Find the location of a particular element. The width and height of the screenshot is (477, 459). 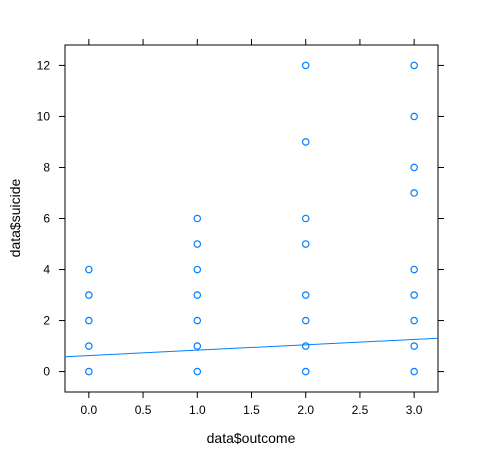

y-tick-label: 0 is located at coordinates (46, 372).